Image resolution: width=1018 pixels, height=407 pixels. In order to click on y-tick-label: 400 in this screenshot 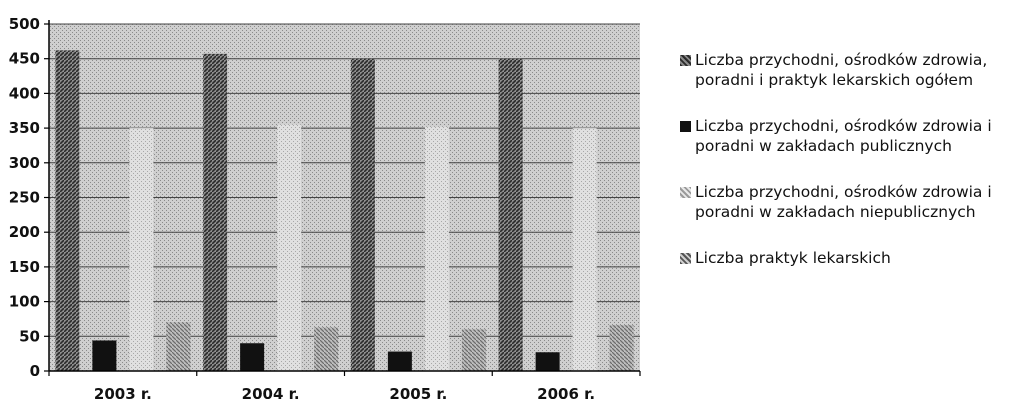, I will do `click(24, 93)`.